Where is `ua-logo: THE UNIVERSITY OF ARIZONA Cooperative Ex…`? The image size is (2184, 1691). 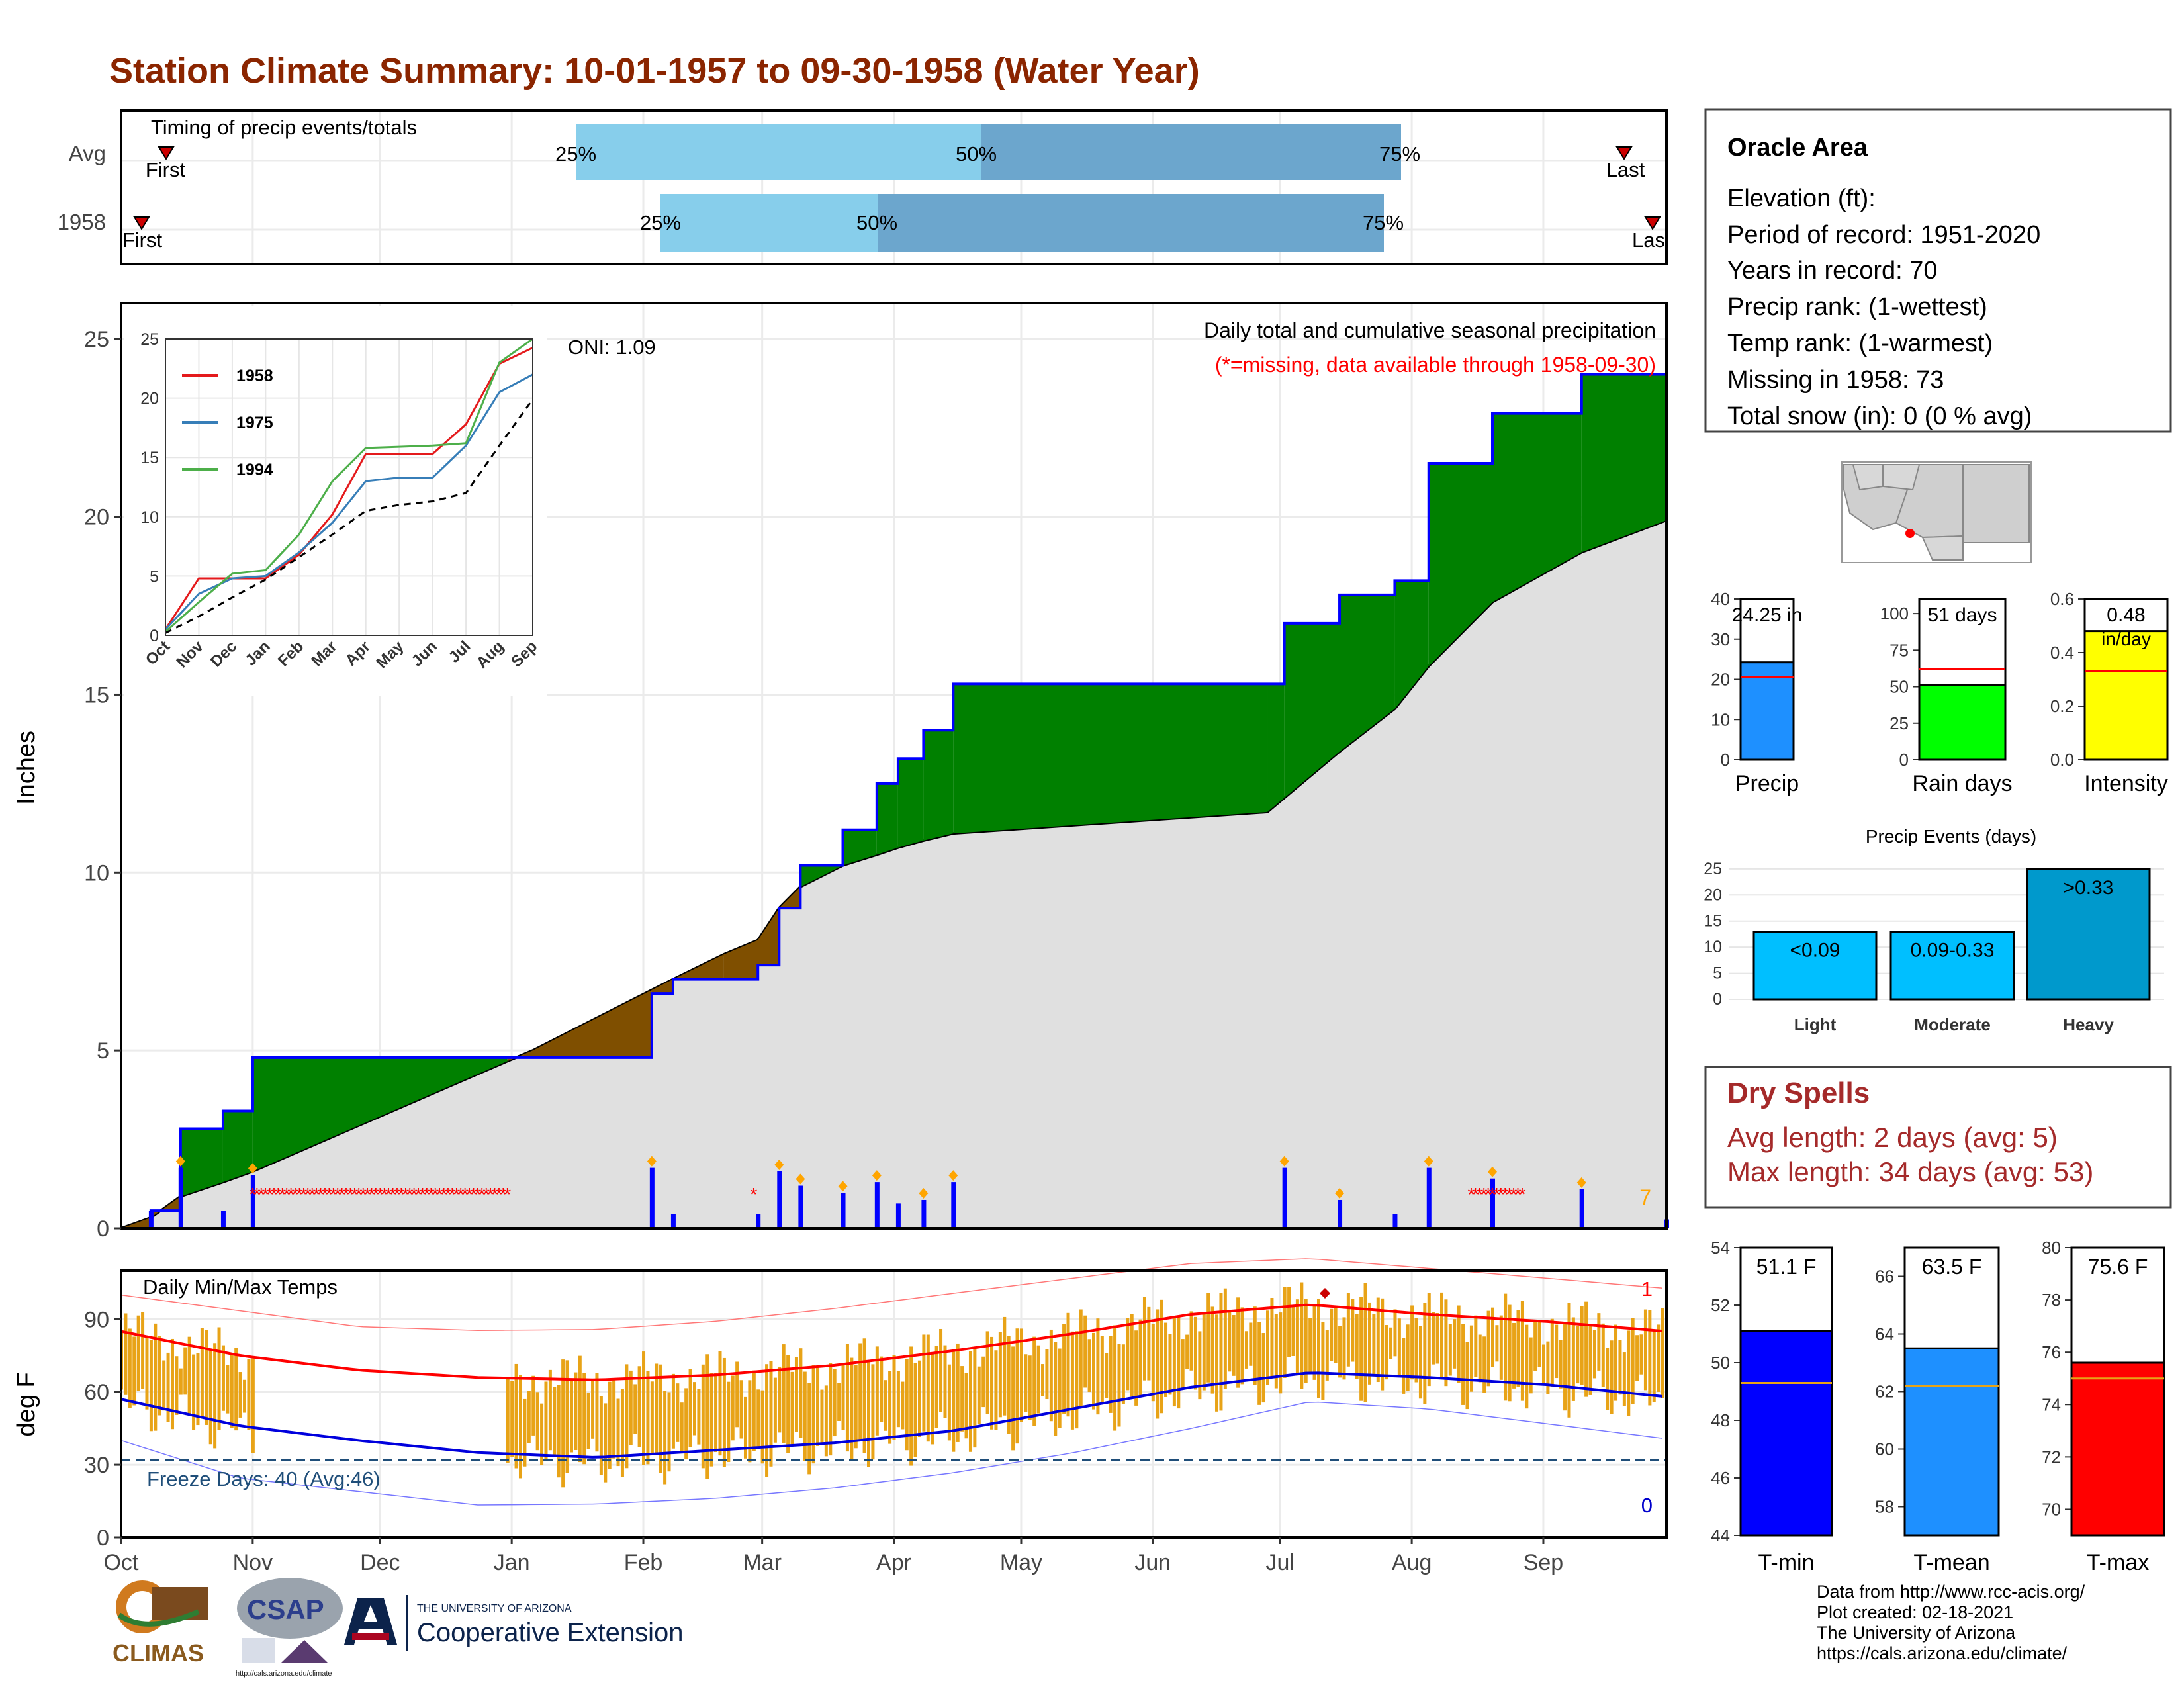
ua-logo: THE UNIVERSITY OF ARIZONA Cooperative Ex… is located at coordinates (513, 1623).